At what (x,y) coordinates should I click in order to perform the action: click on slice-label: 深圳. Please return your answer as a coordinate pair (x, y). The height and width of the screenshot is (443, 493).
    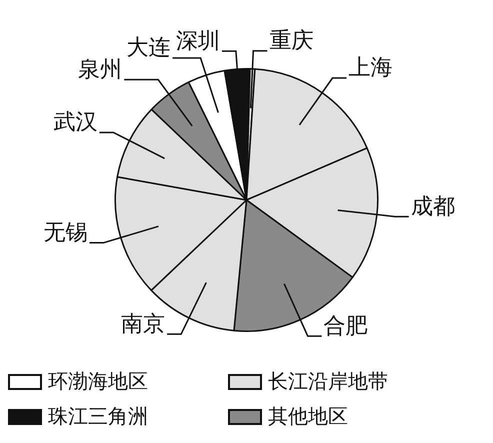
    Looking at the image, I should click on (198, 41).